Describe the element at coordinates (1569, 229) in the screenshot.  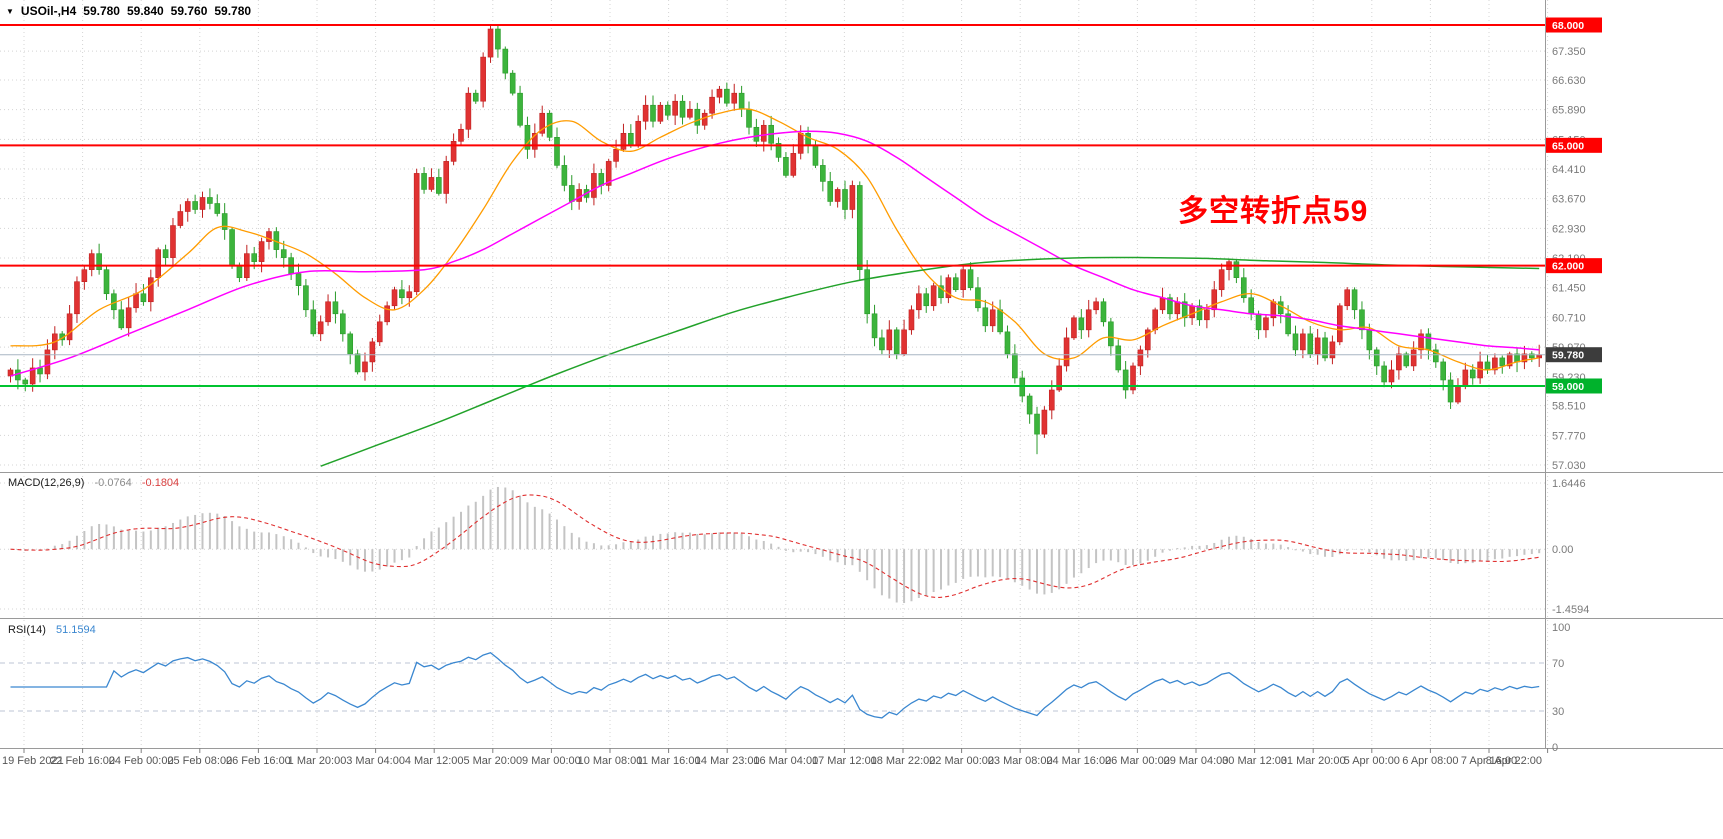
I see `price-axis-label: 62.930` at that location.